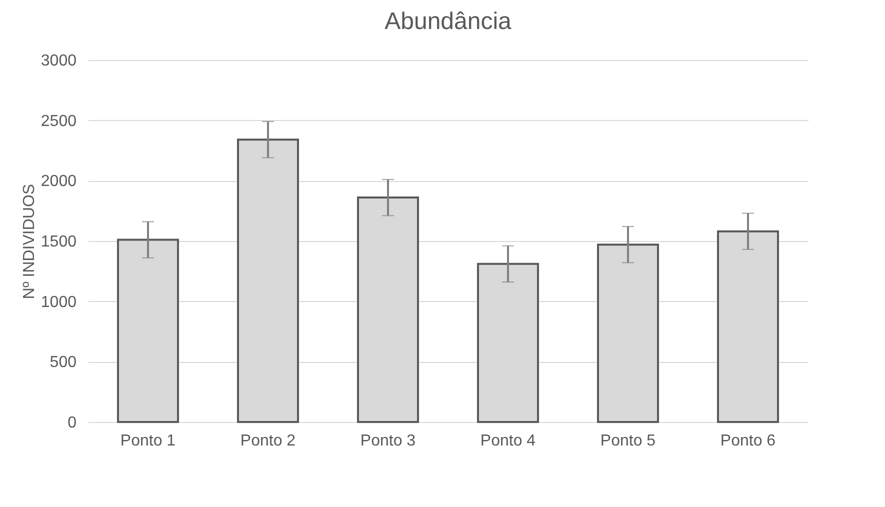 This screenshot has width=885, height=507. I want to click on x-tick-label: Ponto 5, so click(628, 441).